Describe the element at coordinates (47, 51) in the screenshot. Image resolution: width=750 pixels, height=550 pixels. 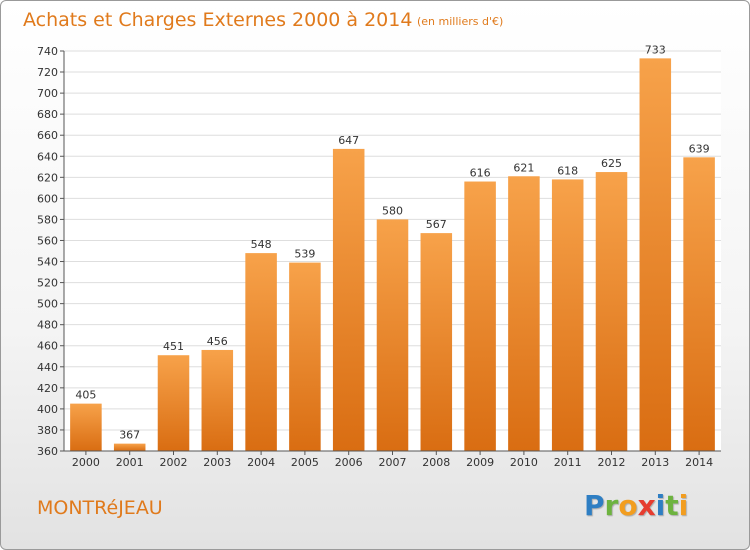
I see `y-tick-label: 740` at that location.